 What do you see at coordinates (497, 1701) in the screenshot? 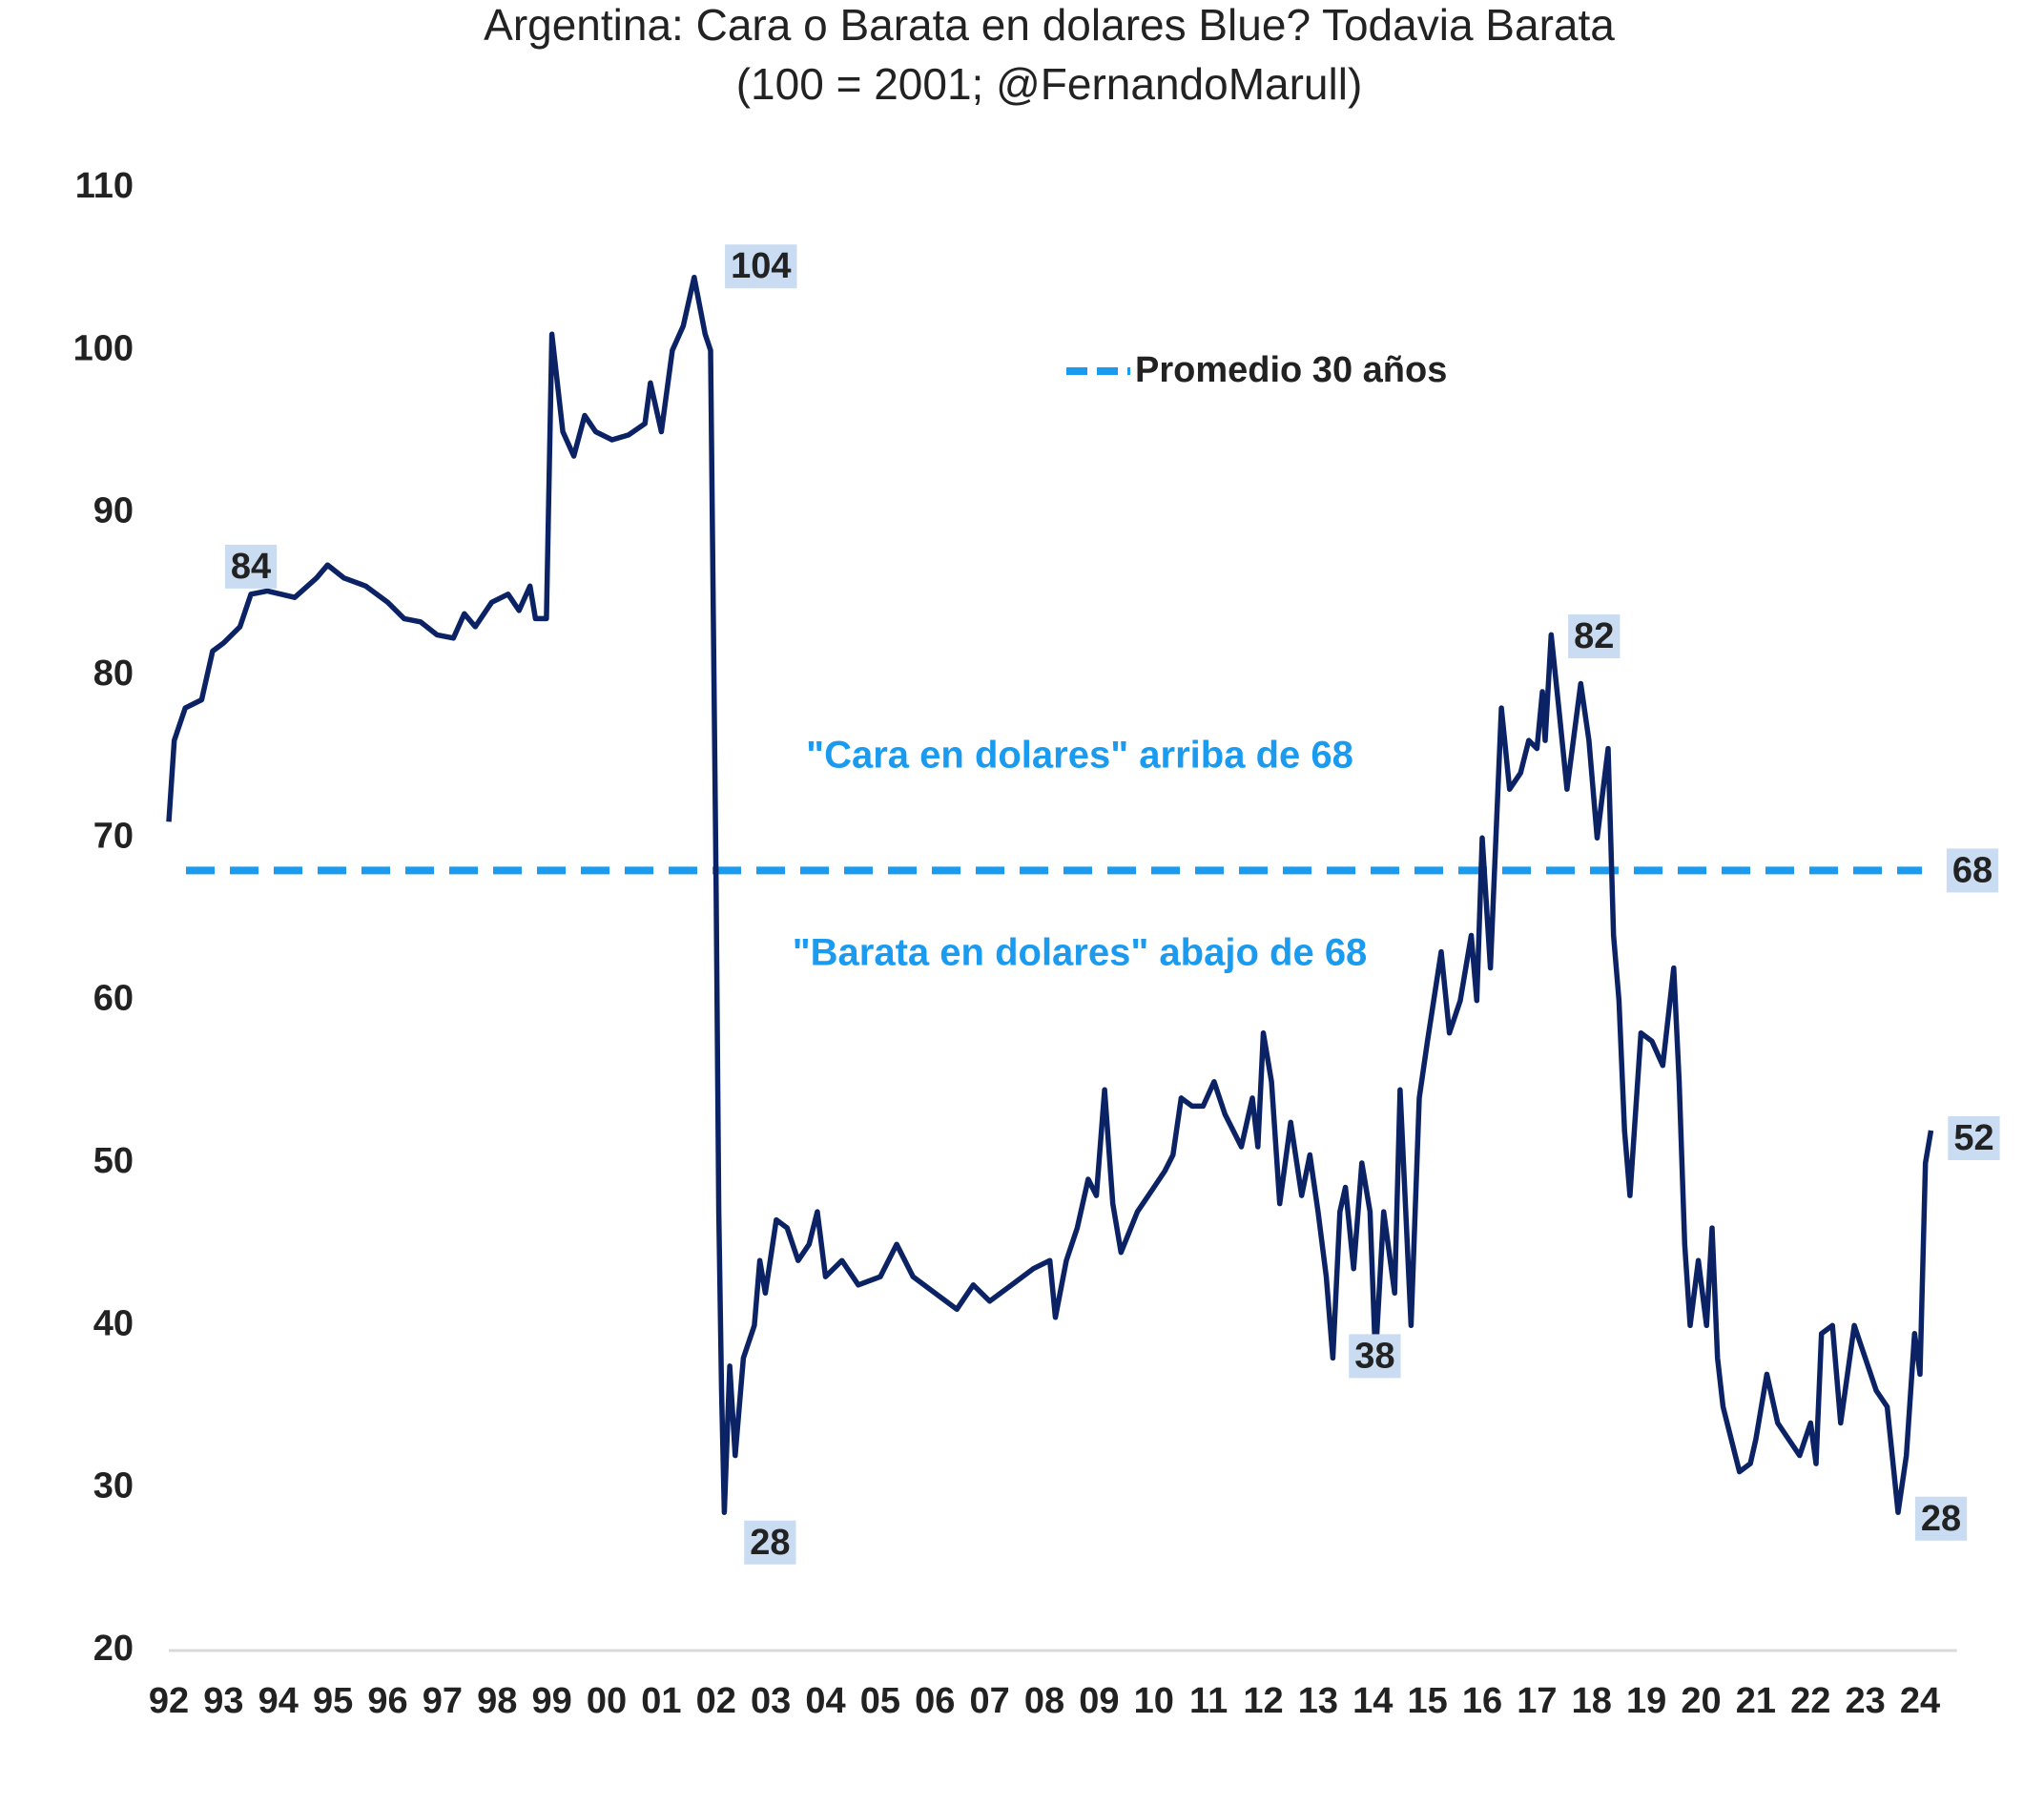
I see `x-tick-label: 98` at bounding box center [497, 1701].